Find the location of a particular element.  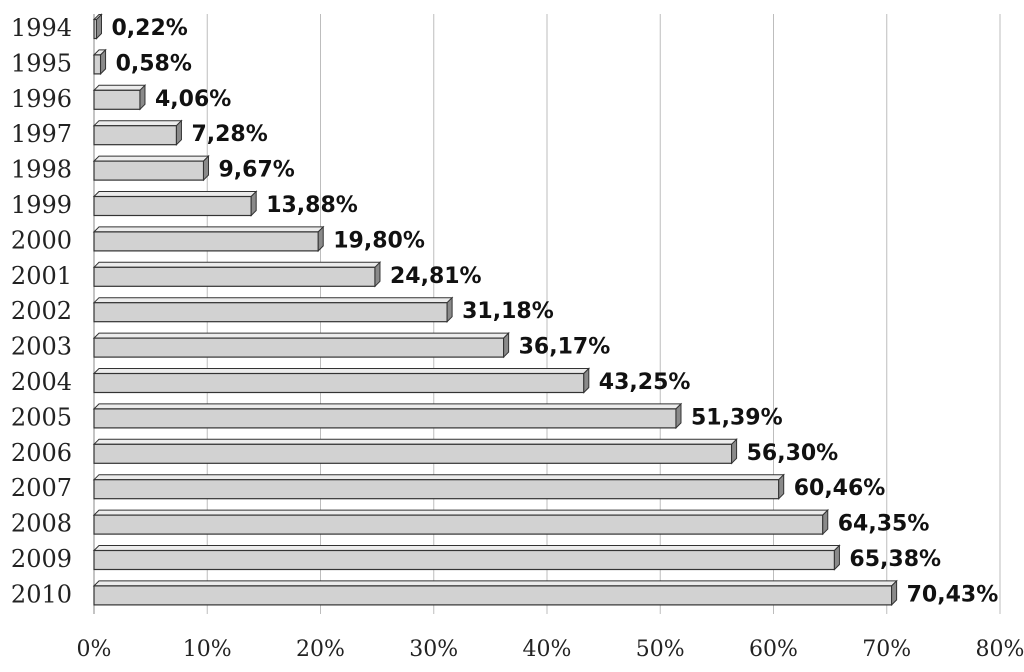

data-label: 56,30% is located at coordinates (793, 453).